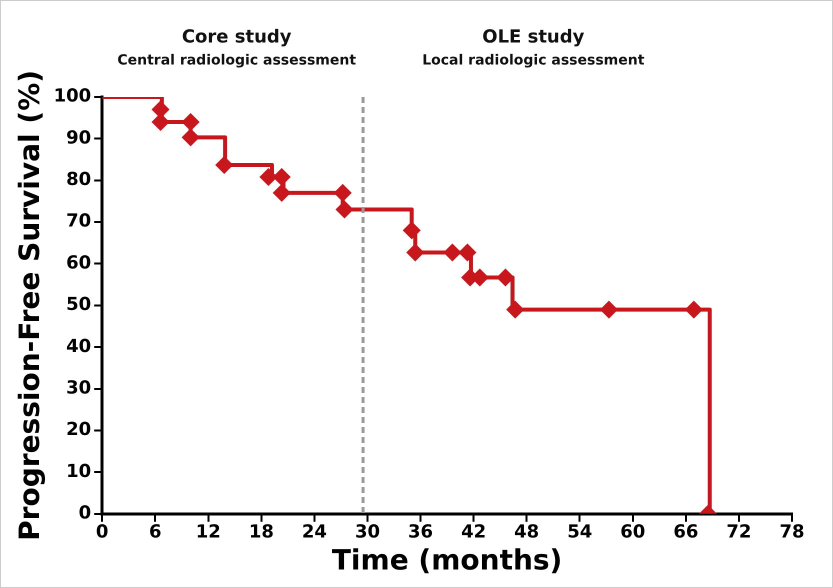  Describe the element at coordinates (79, 429) in the screenshot. I see `y-tick-label: 20` at that location.